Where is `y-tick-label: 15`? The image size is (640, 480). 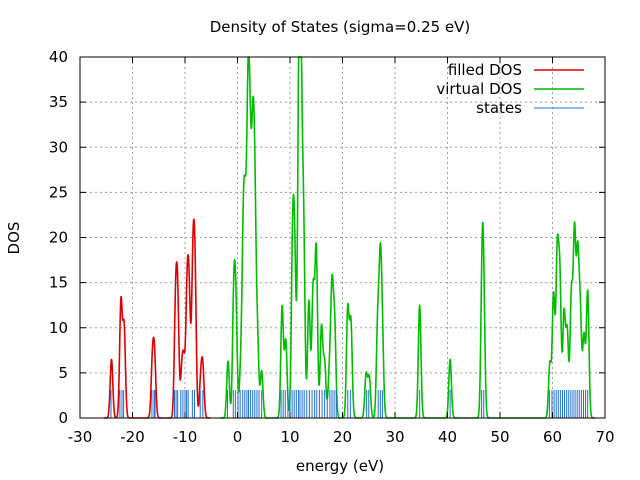
y-tick-label: 15 is located at coordinates (58, 283).